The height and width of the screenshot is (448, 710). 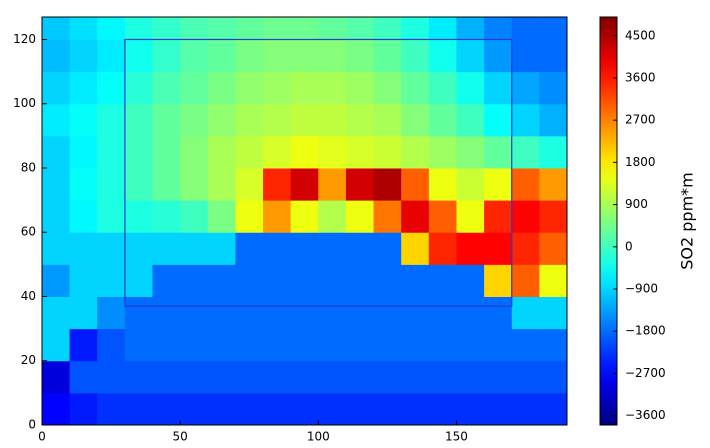 What do you see at coordinates (645, 331) in the screenshot?
I see `colorbar-tick-label: −1800` at bounding box center [645, 331].